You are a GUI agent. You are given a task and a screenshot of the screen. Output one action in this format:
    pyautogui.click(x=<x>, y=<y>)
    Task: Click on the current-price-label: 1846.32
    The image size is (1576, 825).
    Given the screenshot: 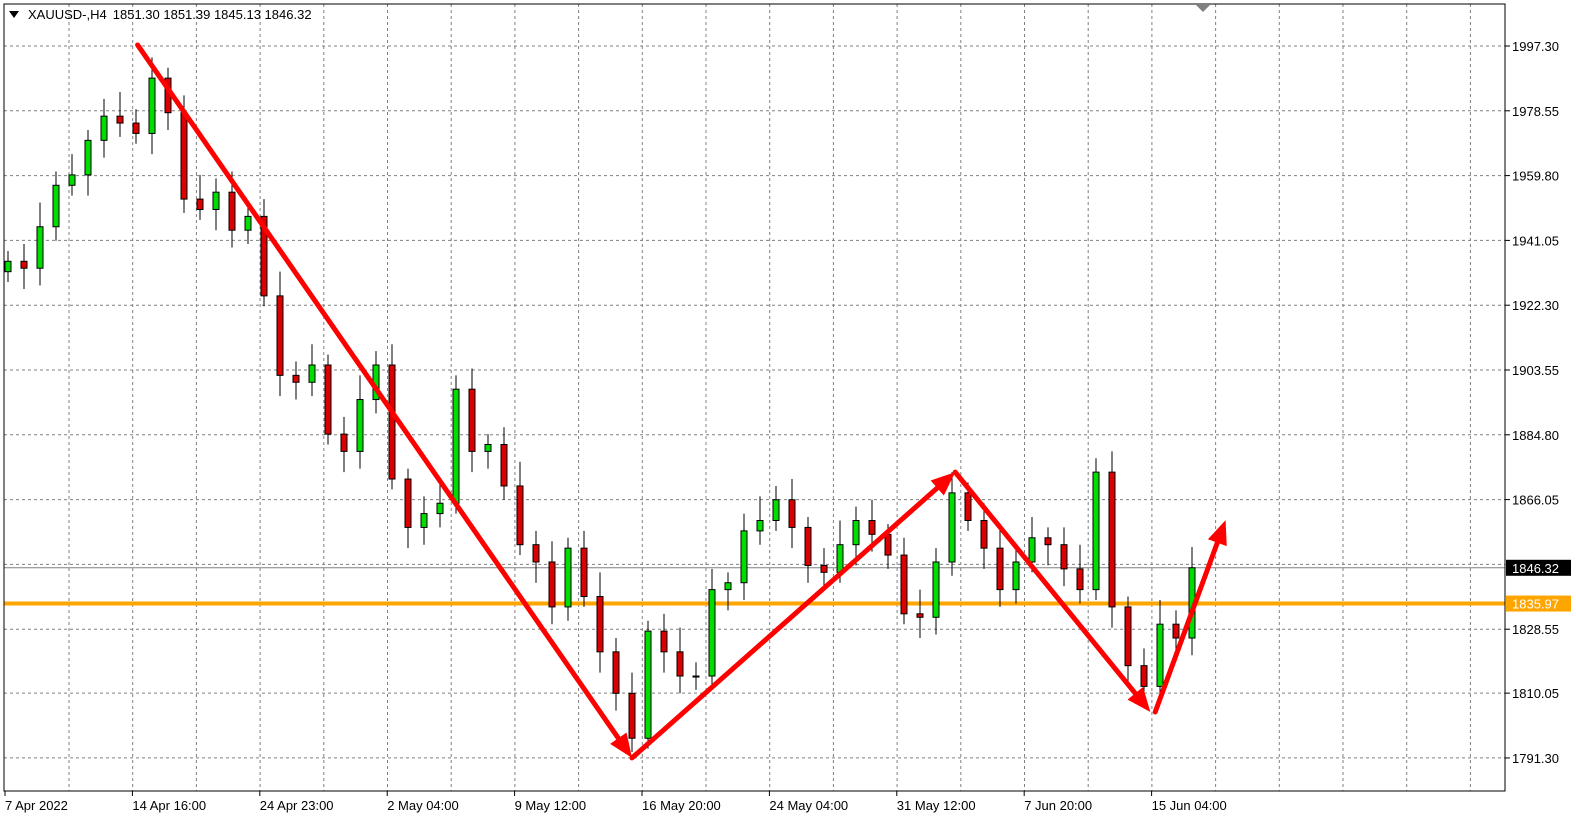 What is the action you would take?
    pyautogui.click(x=1535, y=568)
    